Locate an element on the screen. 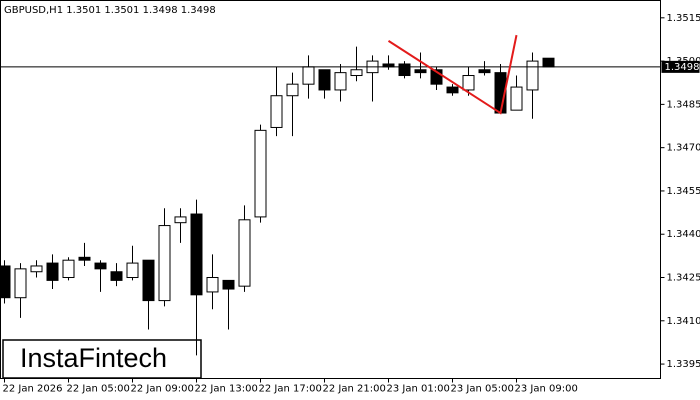  y-tick-label: 1.3515 is located at coordinates (683, 18).